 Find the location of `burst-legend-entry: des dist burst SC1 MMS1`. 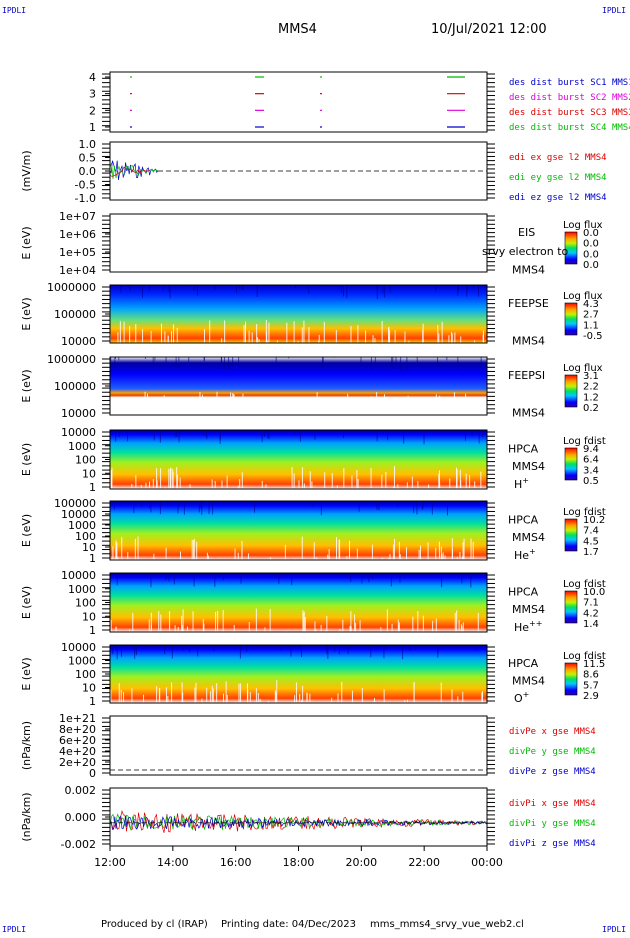

burst-legend-entry: des dist burst SC1 MMS1 is located at coordinates (569, 83).